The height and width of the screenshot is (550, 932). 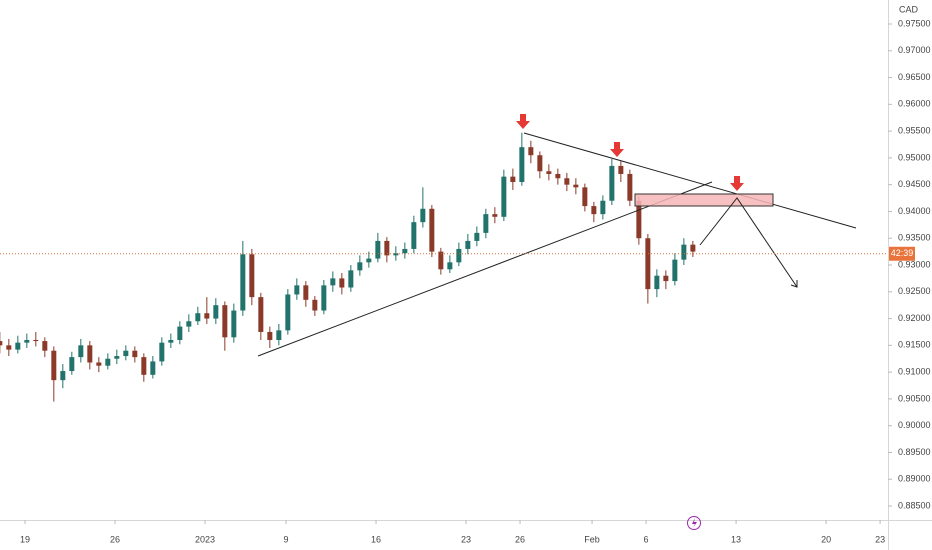 I want to click on arrow-marker, so click(x=617, y=149).